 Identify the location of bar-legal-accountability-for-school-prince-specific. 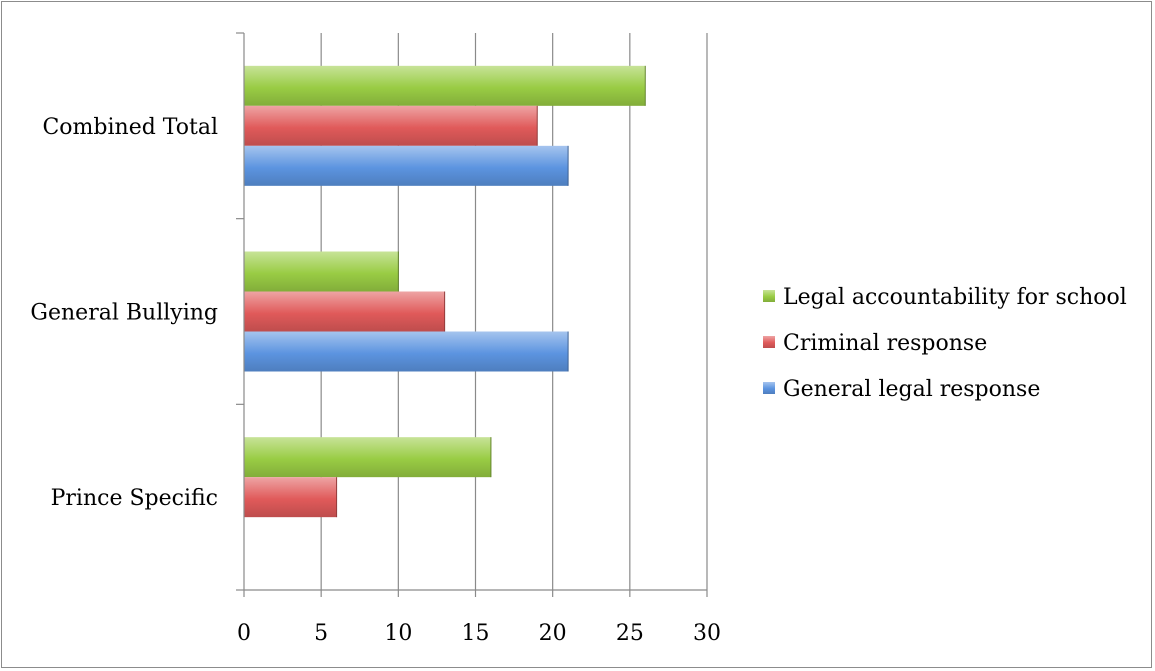
(367, 457).